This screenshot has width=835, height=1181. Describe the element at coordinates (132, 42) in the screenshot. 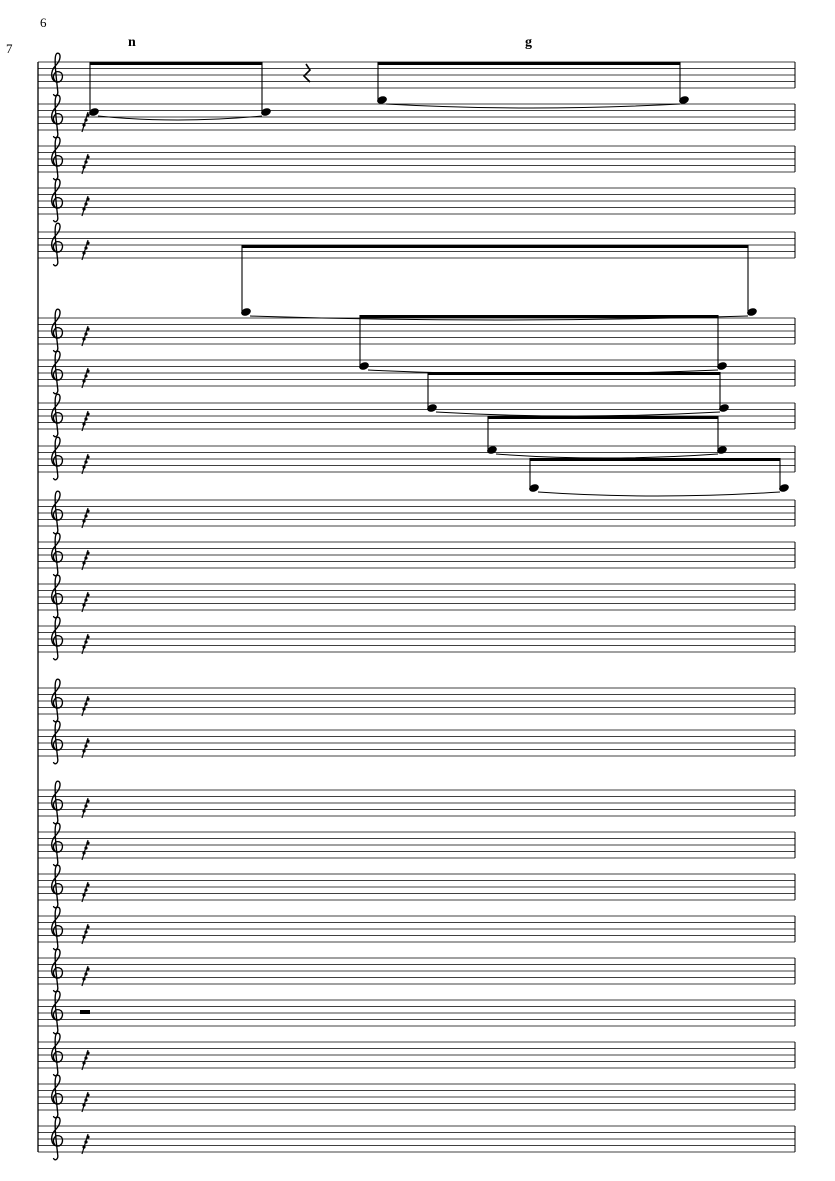

I see `rehearsal-mark: n` at that location.